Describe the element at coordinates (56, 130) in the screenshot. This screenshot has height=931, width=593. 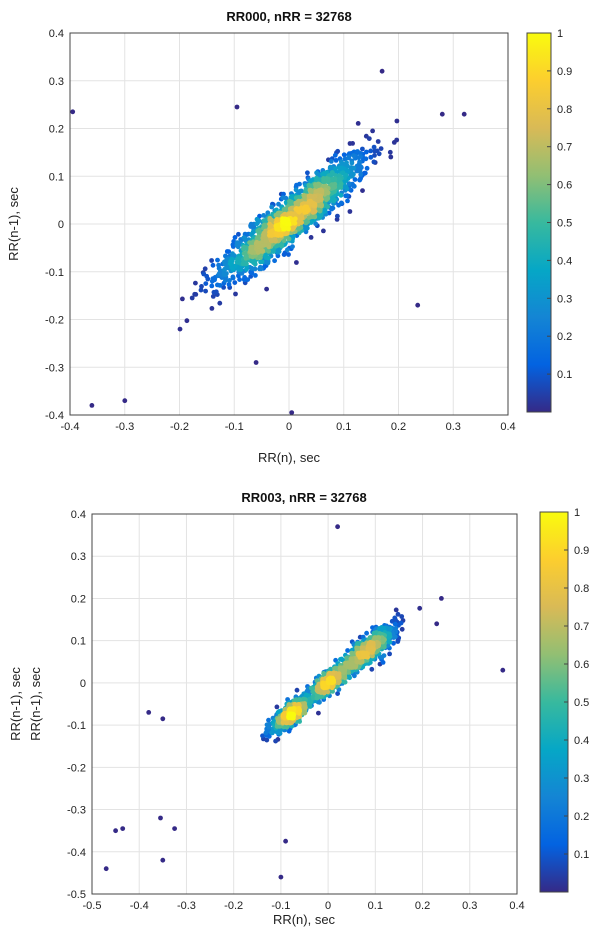
I see `y-tick-label: 0.2` at that location.